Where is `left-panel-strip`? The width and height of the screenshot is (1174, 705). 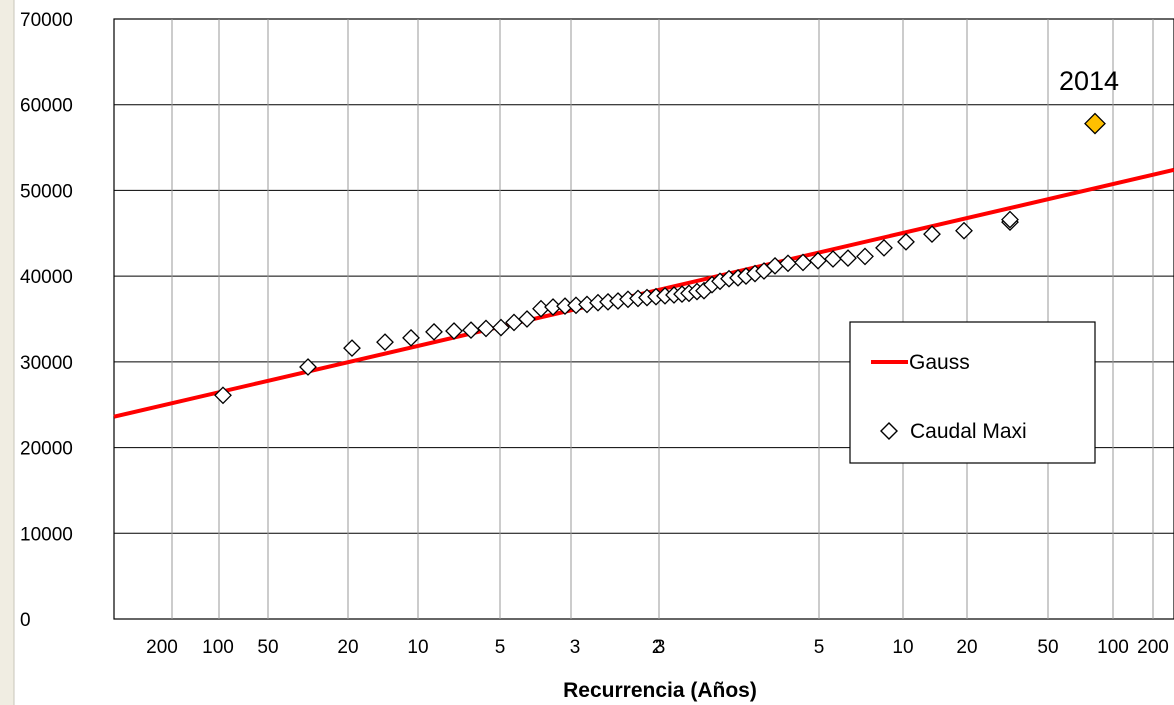
left-panel-strip is located at coordinates (7, 352).